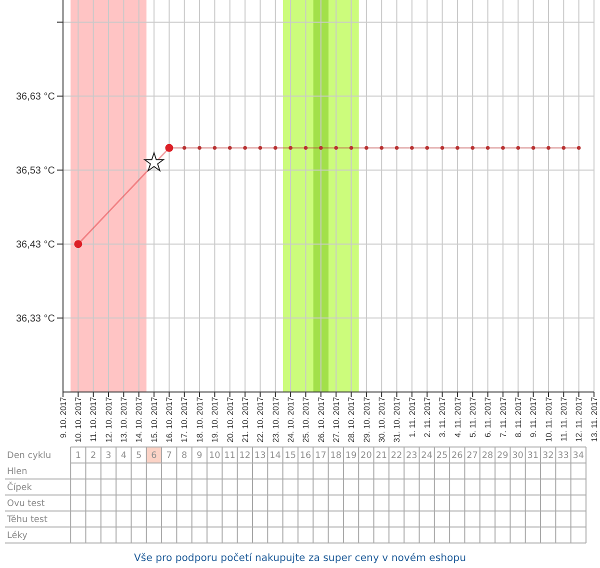 The height and width of the screenshot is (568, 600). What do you see at coordinates (473, 417) in the screenshot?
I see `x-tick-label: 5. 11. 2017` at bounding box center [473, 417].